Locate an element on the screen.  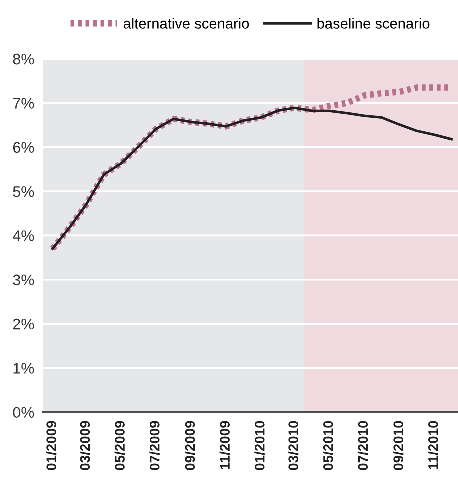
y-tick-label: 6% is located at coordinates (23, 148).